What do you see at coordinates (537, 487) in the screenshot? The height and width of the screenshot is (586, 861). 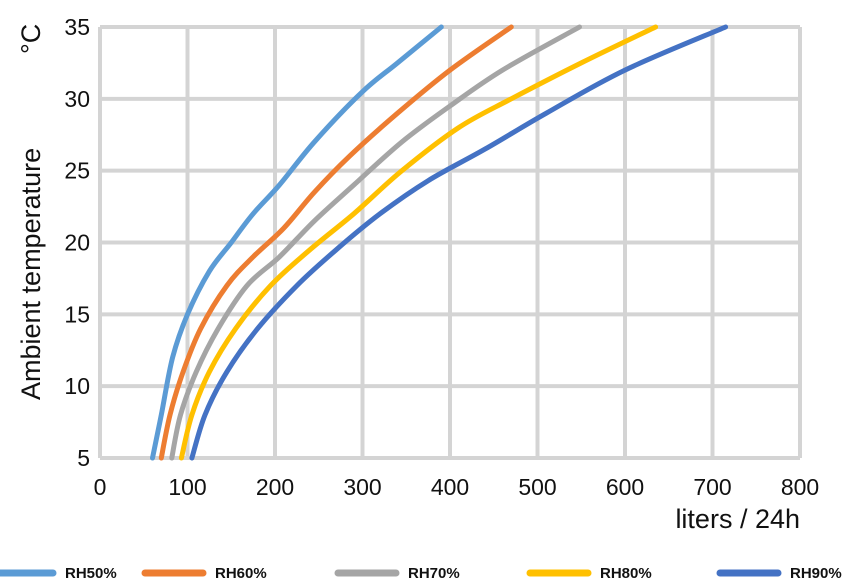 I see `x-tick-label: 500` at bounding box center [537, 487].